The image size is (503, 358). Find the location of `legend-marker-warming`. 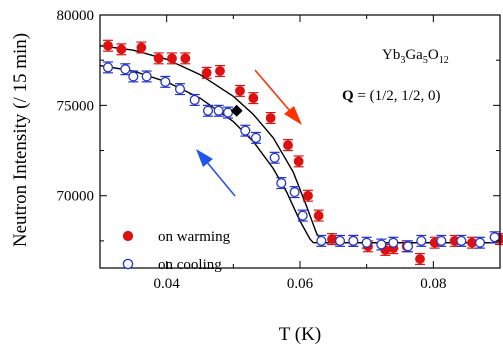

legend-marker-warming is located at coordinates (128, 236).